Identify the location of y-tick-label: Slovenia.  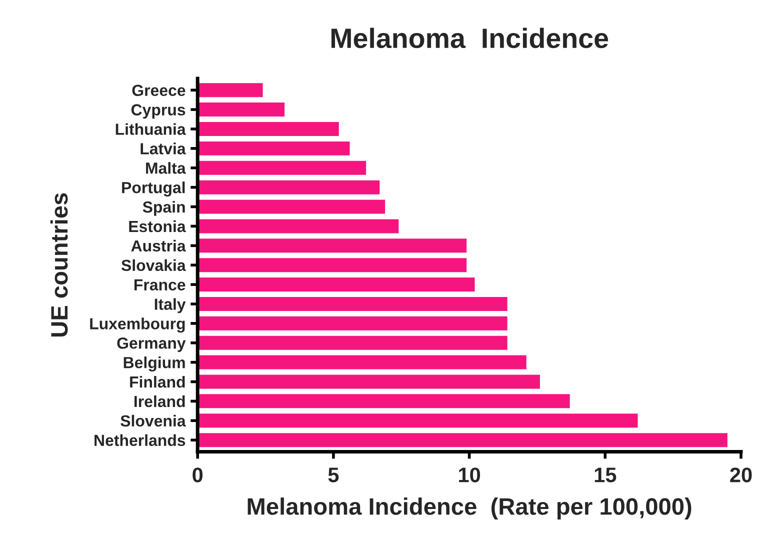
(153, 420).